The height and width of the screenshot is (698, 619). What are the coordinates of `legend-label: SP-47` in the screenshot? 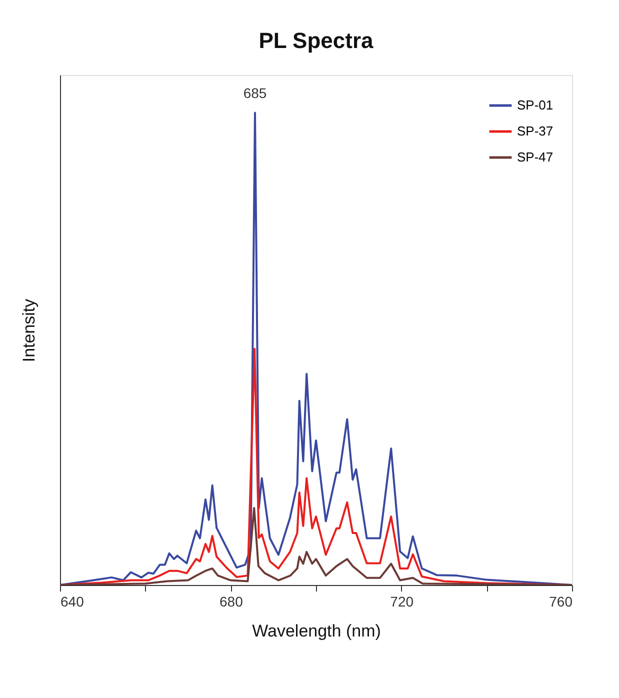 It's located at (535, 157).